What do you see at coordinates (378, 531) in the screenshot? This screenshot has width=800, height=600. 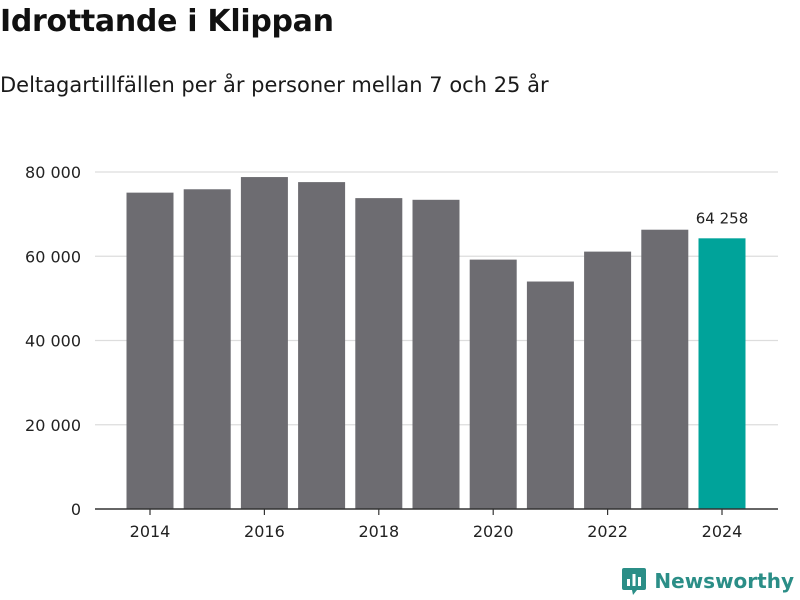 I see `x-tick-label: 2018` at bounding box center [378, 531].